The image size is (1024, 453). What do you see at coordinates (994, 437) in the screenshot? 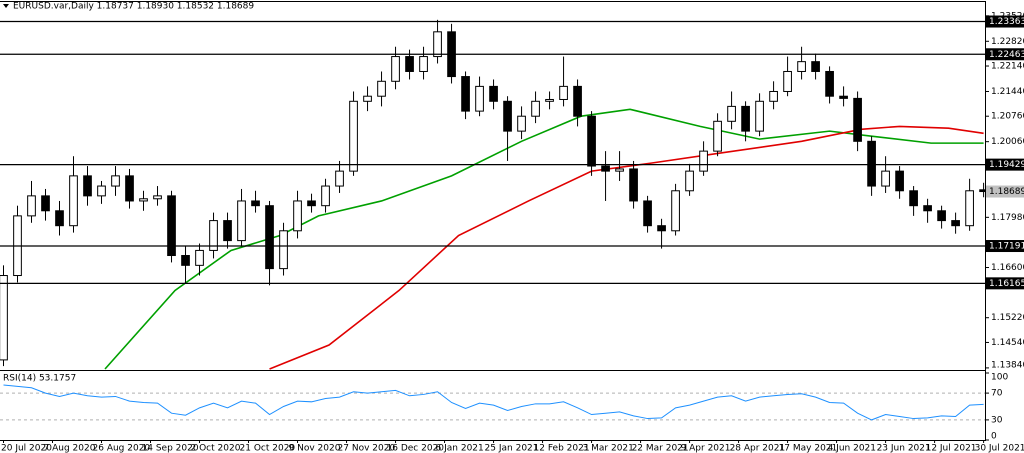
I see `y-tick-label: 0` at bounding box center [994, 437].